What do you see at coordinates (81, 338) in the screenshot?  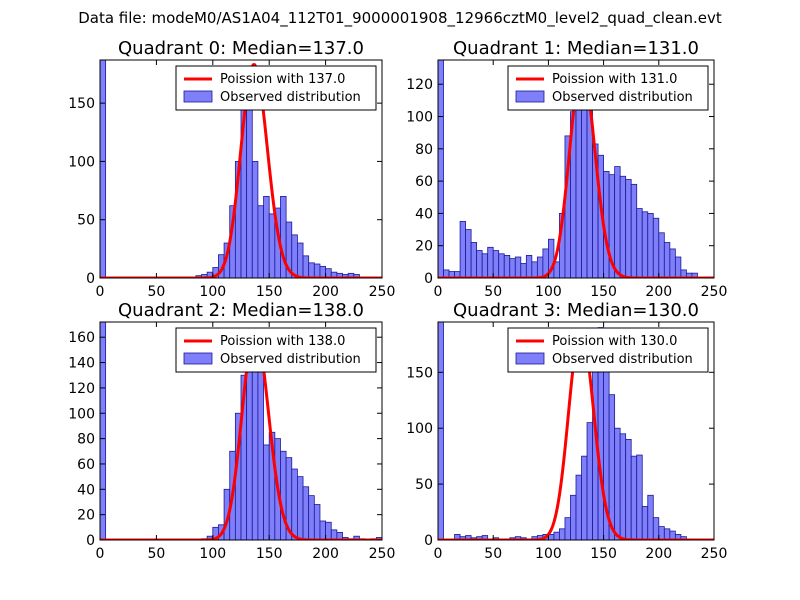 I see `y-tick-label: 160` at bounding box center [81, 338].